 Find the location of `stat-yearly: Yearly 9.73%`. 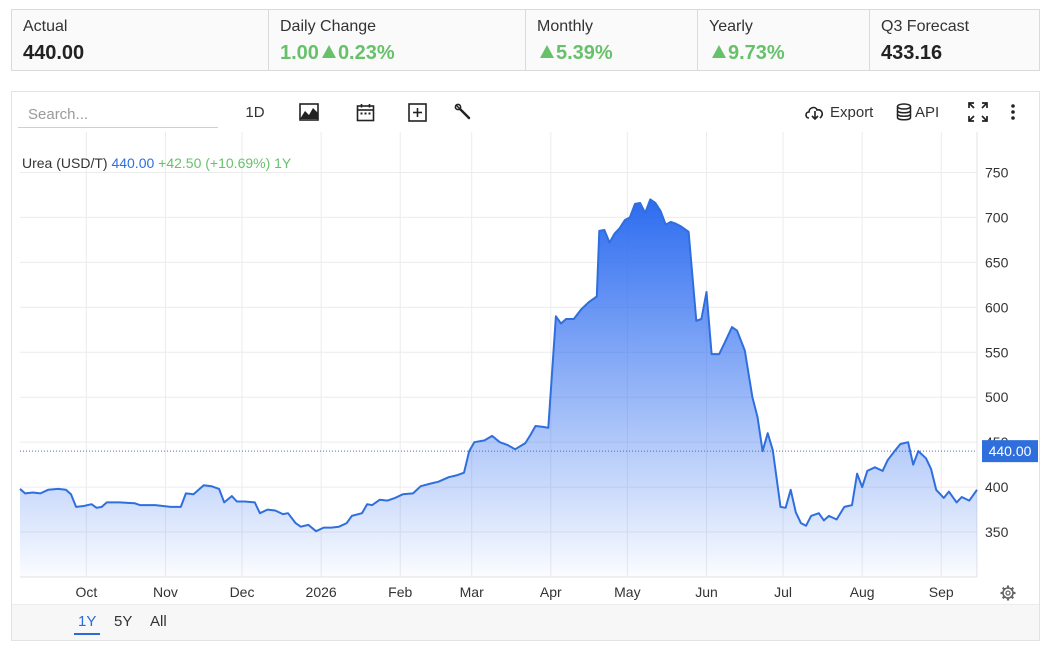

stat-yearly: Yearly 9.73% is located at coordinates (784, 40).